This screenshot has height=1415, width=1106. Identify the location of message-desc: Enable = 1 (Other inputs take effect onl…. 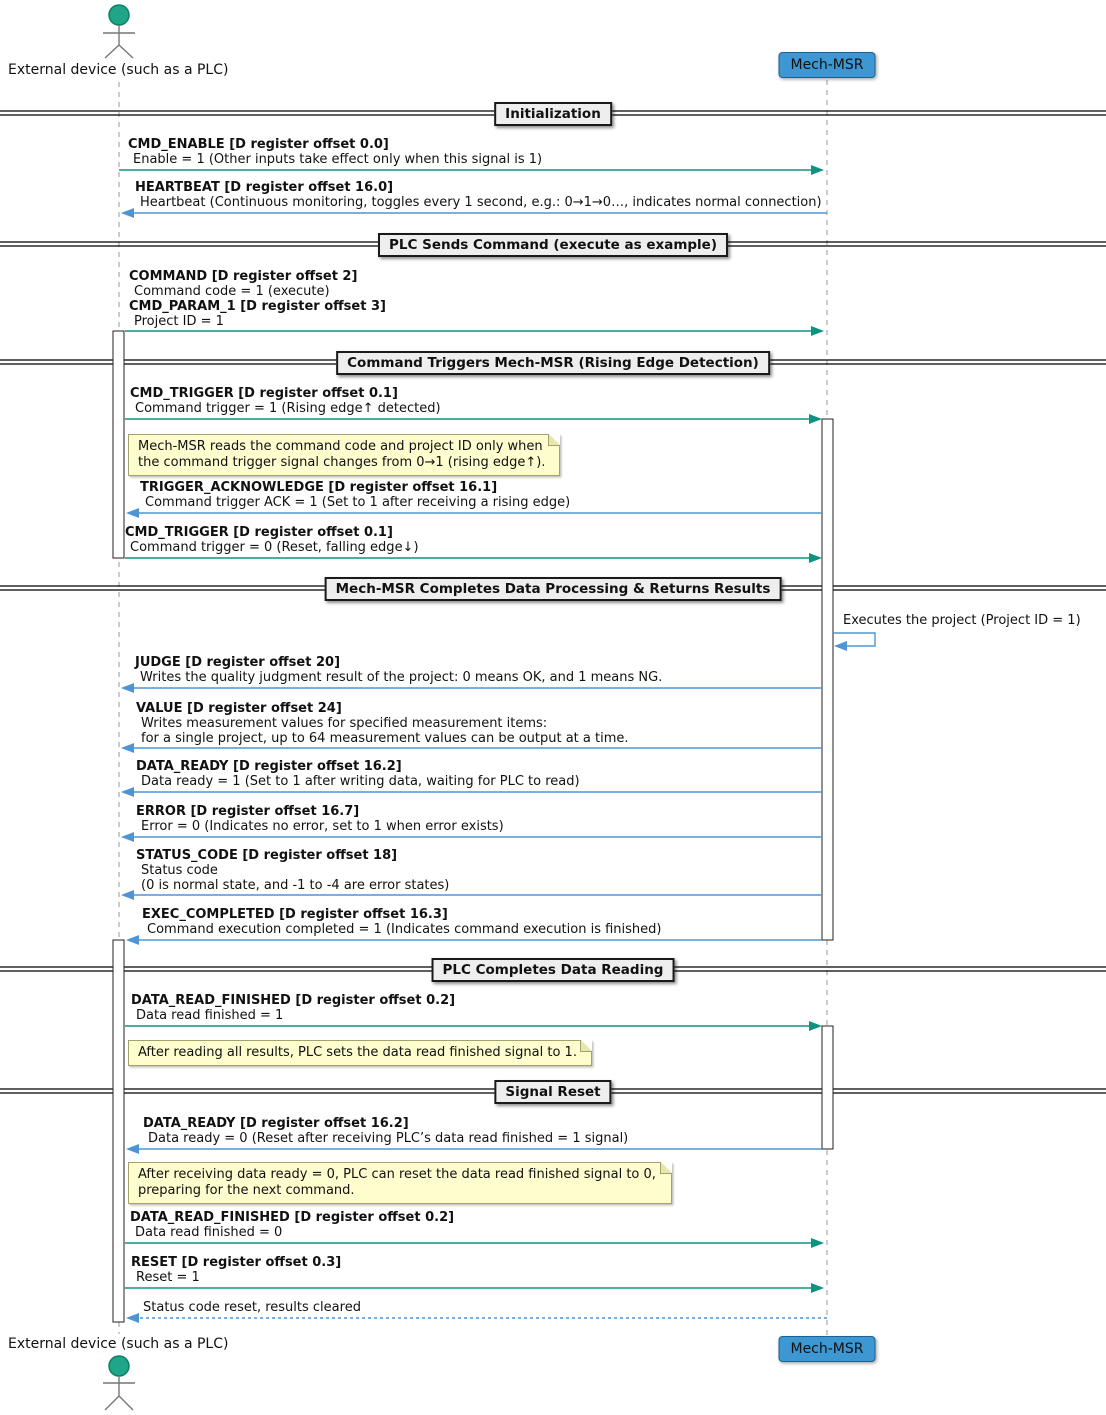
(338, 159).